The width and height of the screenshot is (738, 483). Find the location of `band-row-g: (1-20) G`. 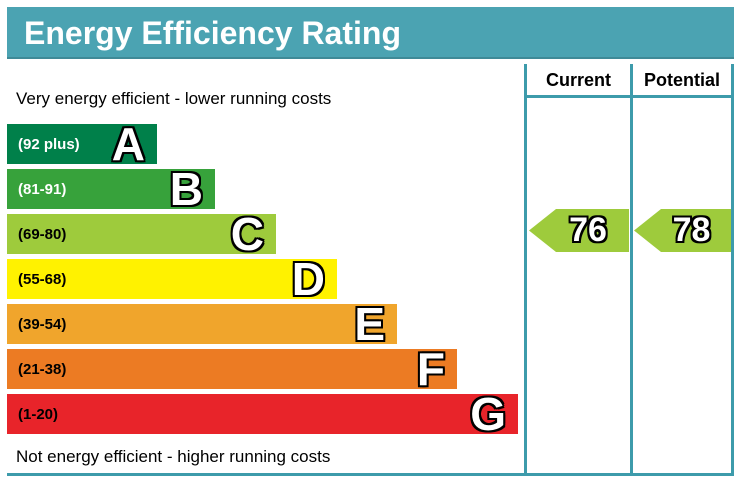

band-row-g: (1-20) G is located at coordinates (262, 414).